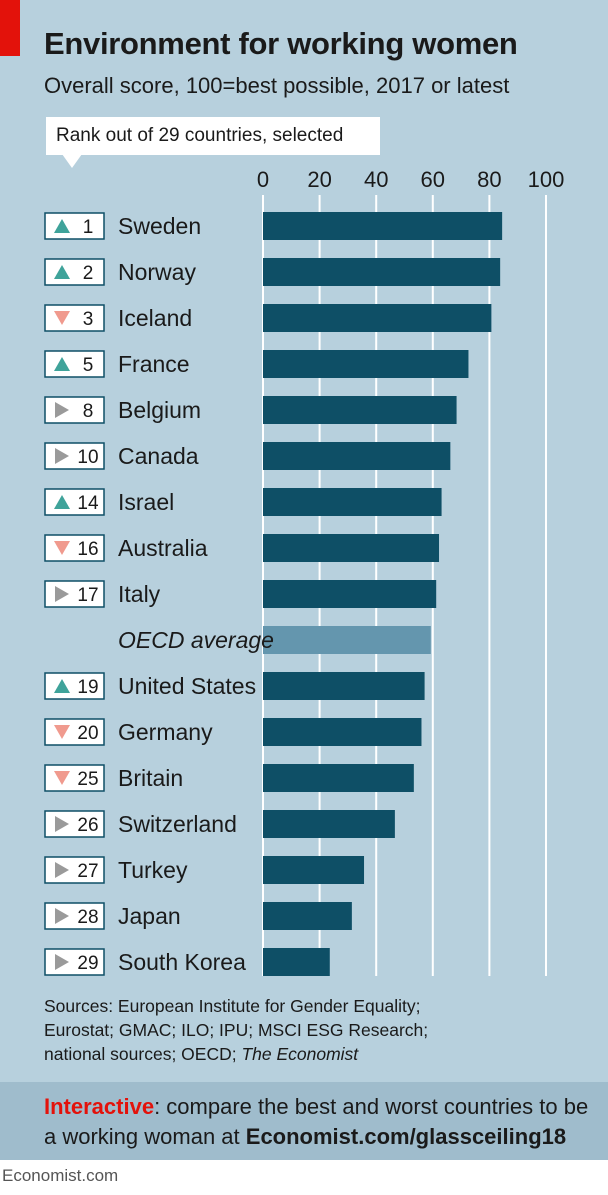 This screenshot has height=1195, width=608. What do you see at coordinates (143, 1054) in the screenshot?
I see `sources-line-3-text: national sources; OECD;` at bounding box center [143, 1054].